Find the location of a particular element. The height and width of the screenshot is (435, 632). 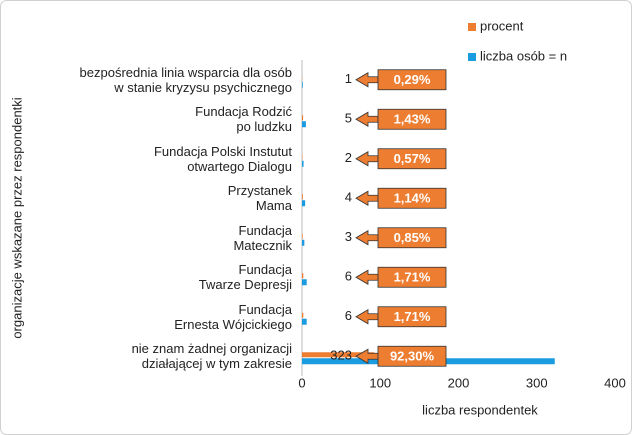

data-label: 4 is located at coordinates (348, 197).